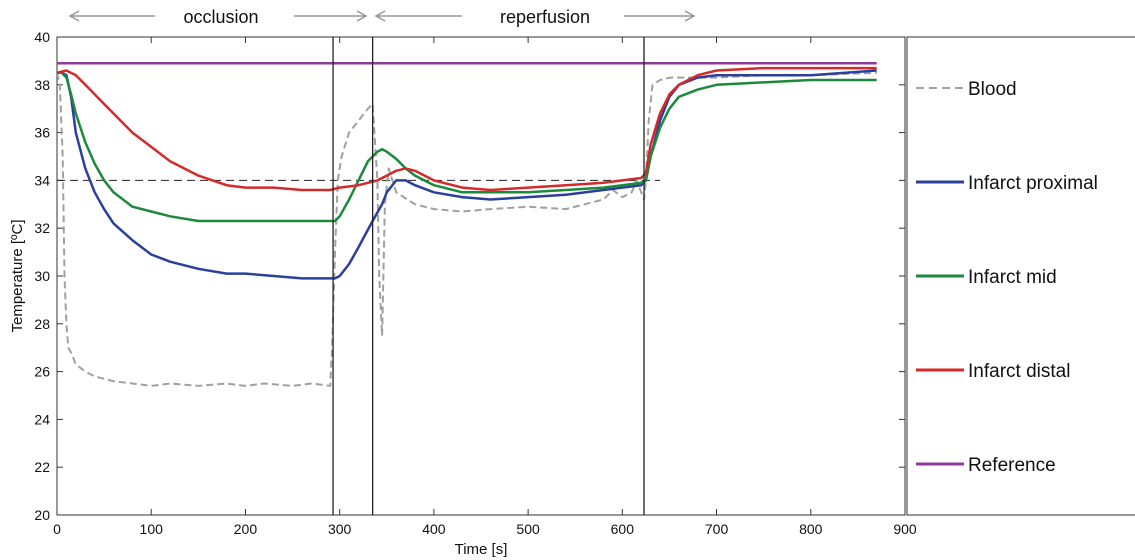 This screenshot has width=1135, height=560. Describe the element at coordinates (42, 228) in the screenshot. I see `y-tick-label: 32` at that location.